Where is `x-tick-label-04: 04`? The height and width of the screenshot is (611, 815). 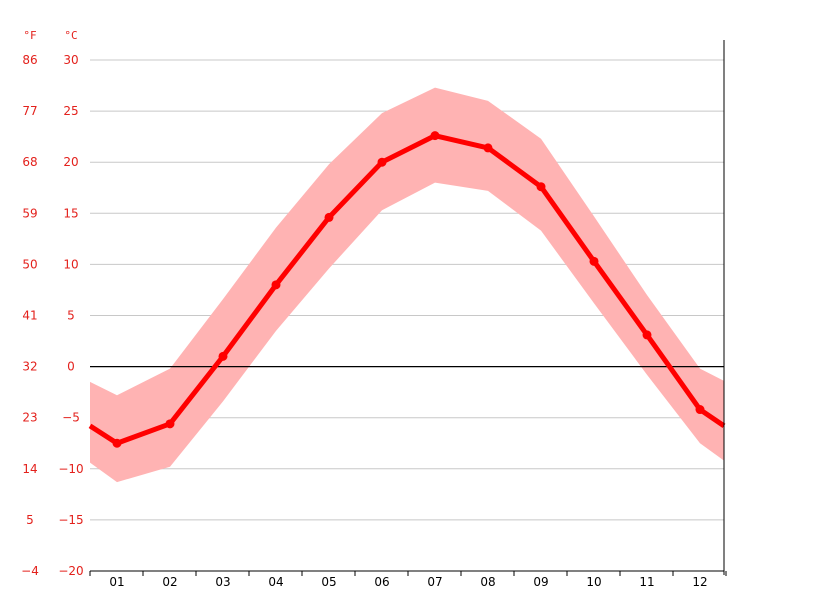
x-tick-label-04: 04 is located at coordinates (275, 582).